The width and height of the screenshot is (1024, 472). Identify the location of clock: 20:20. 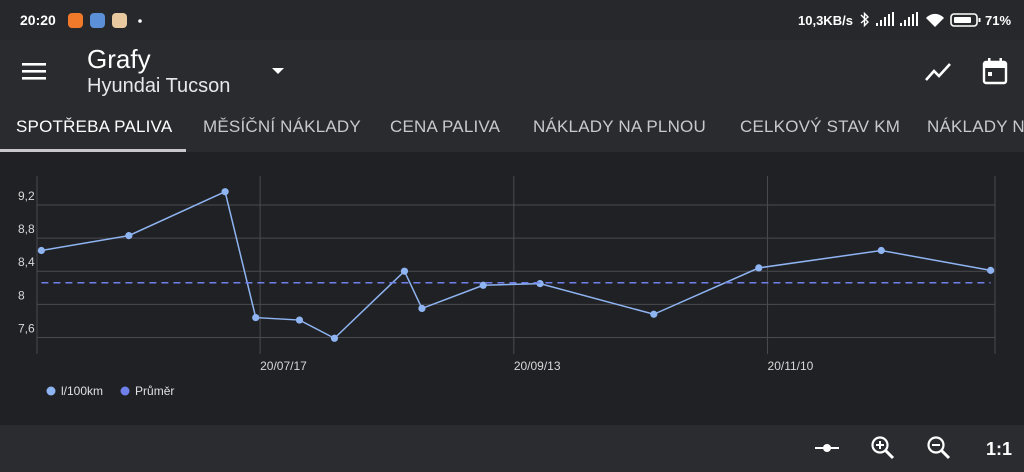
(38, 20).